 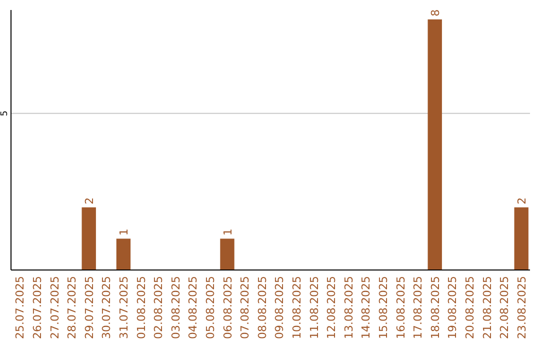 What do you see at coordinates (487, 307) in the screenshot?
I see `x-tick-label: 21.08.2025` at bounding box center [487, 307].